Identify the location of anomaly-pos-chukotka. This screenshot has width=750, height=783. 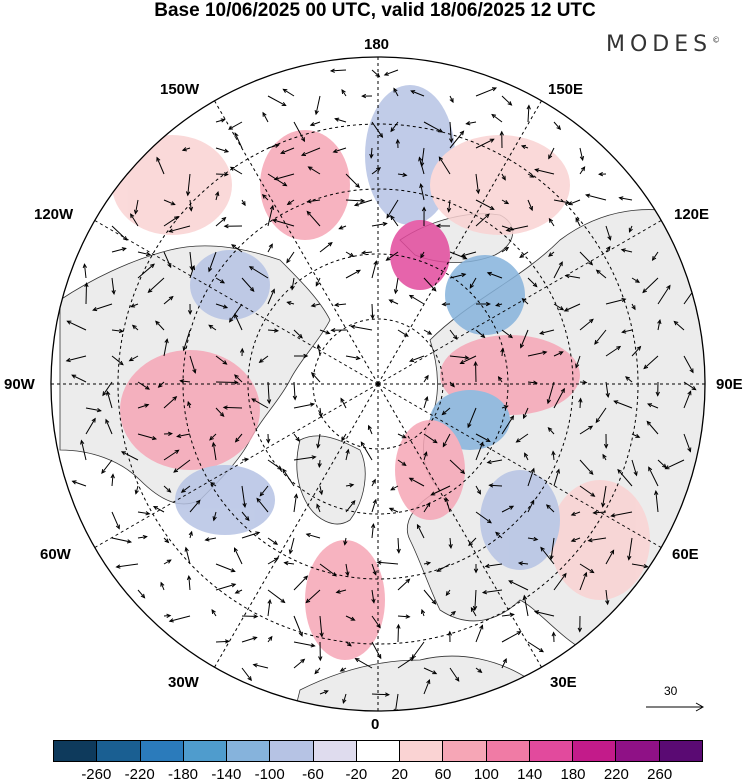
(420, 255).